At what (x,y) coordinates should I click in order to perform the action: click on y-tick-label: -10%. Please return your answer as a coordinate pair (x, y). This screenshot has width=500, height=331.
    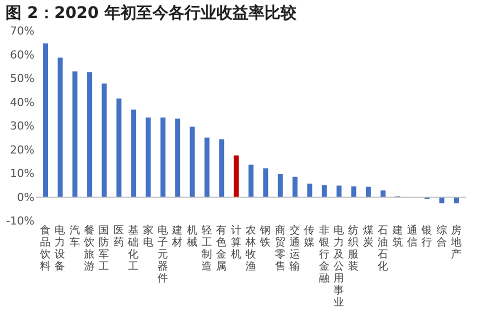
    Looking at the image, I should click on (20, 221).